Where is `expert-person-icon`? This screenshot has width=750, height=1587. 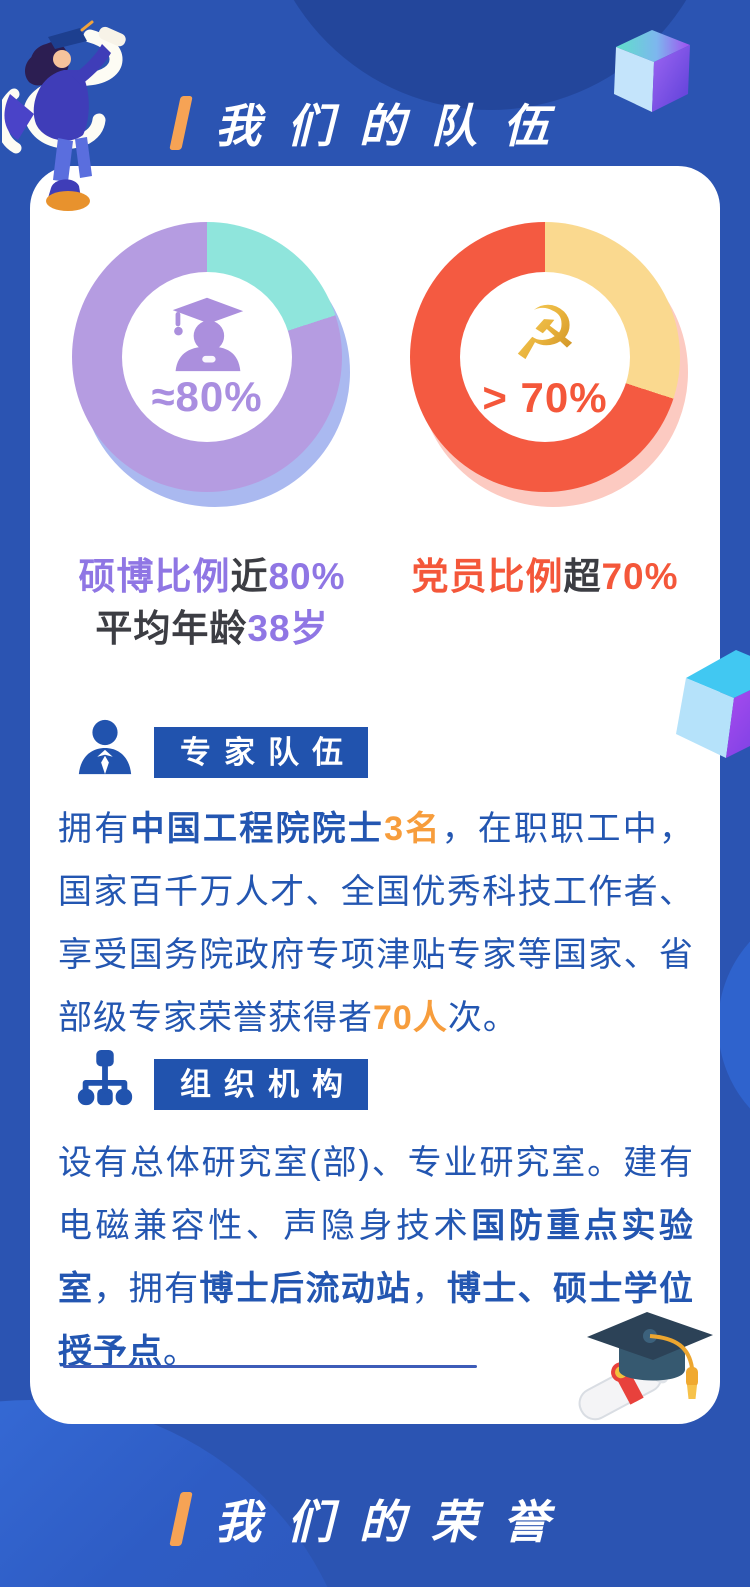
expert-person-icon is located at coordinates (105, 747).